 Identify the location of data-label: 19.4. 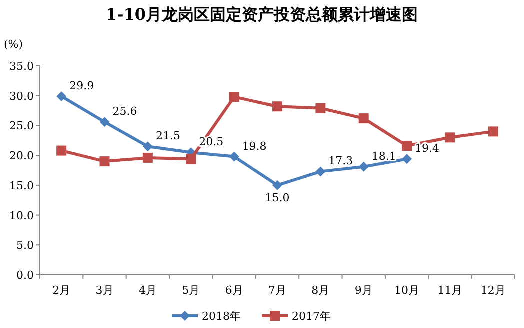
(427, 149).